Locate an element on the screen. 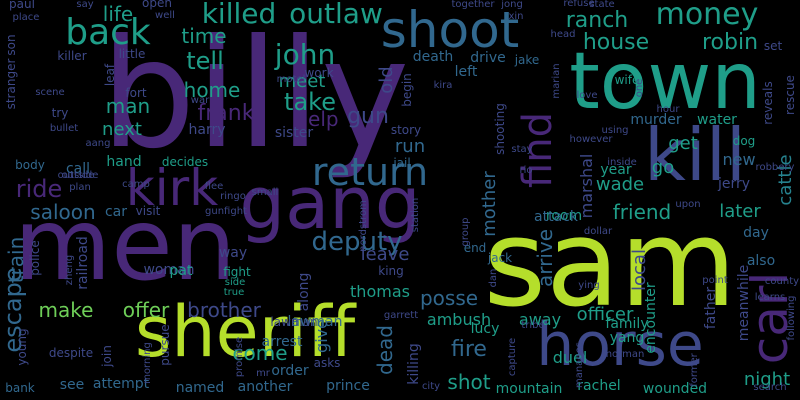 The image size is (800, 400). cloud-word: ringo is located at coordinates (233, 196).